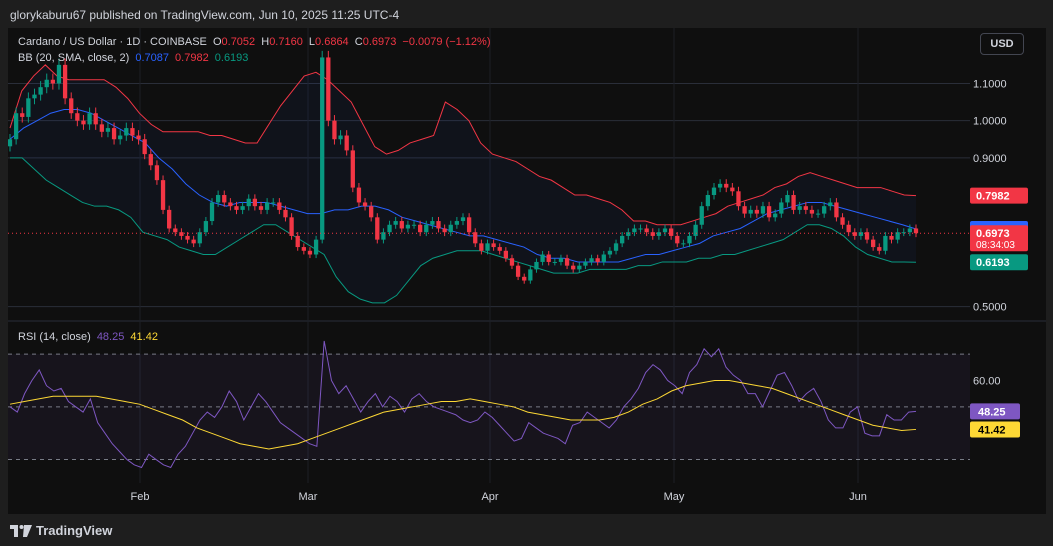 The height and width of the screenshot is (546, 1053). Describe the element at coordinates (192, 58) in the screenshot. I see `bb-upper-value: 0.7982` at that location.